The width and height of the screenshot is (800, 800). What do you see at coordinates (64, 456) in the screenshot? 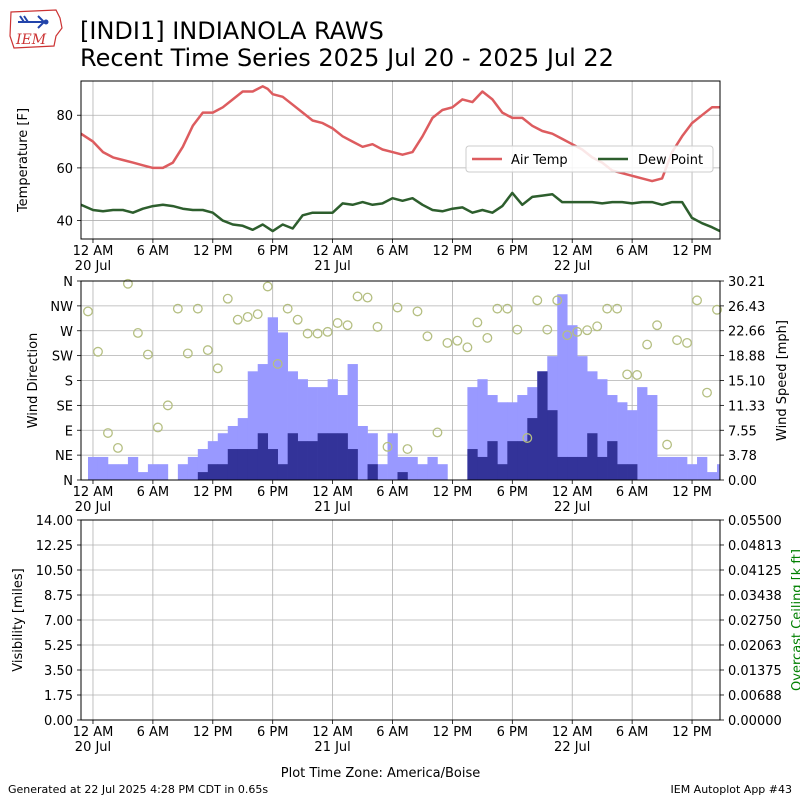
I see `wind-dir-tick-label: NE` at bounding box center [64, 456].